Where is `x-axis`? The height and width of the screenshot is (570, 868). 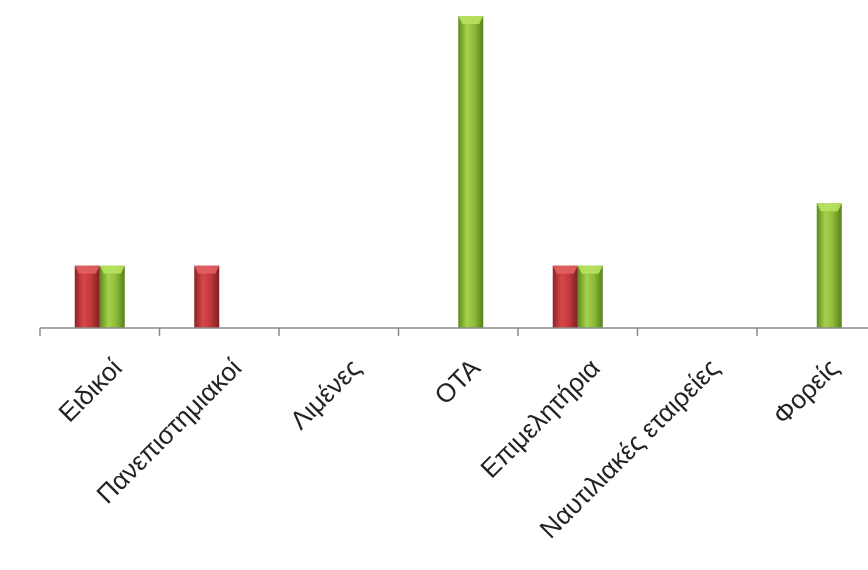 x-axis is located at coordinates (453, 331).